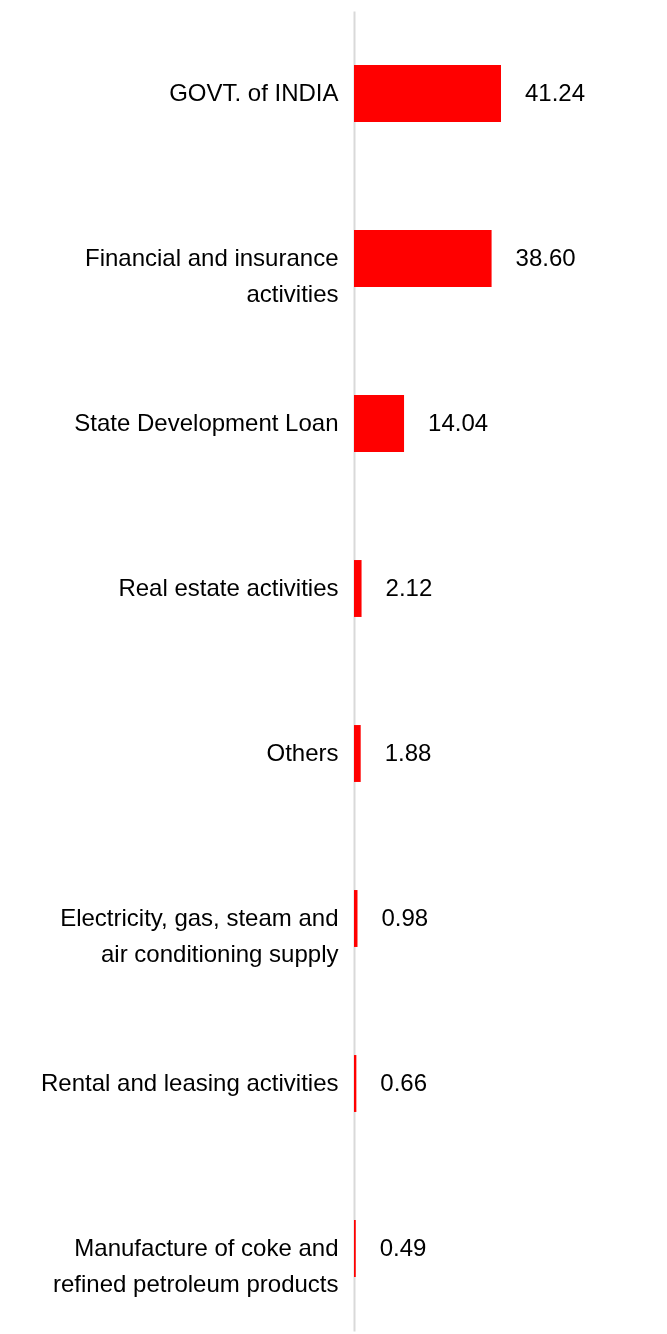 This screenshot has height=1334, width=667. Describe the element at coordinates (196, 1265) in the screenshot. I see `y-tick-label: Manufacture of coke and refined petroleum products` at that location.